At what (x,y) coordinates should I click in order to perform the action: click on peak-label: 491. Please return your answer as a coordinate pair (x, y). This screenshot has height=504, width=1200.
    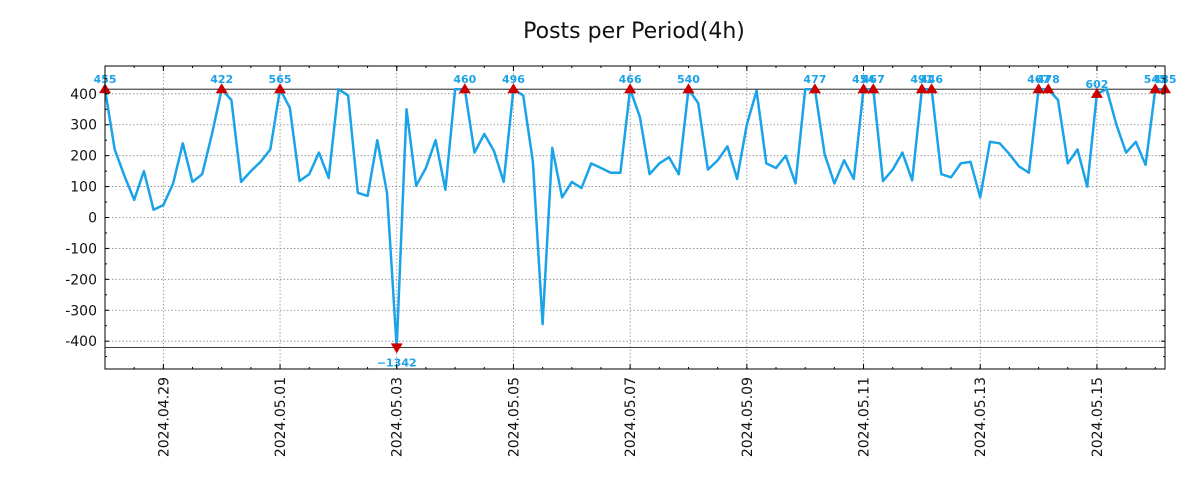
    Looking at the image, I should click on (921, 79).